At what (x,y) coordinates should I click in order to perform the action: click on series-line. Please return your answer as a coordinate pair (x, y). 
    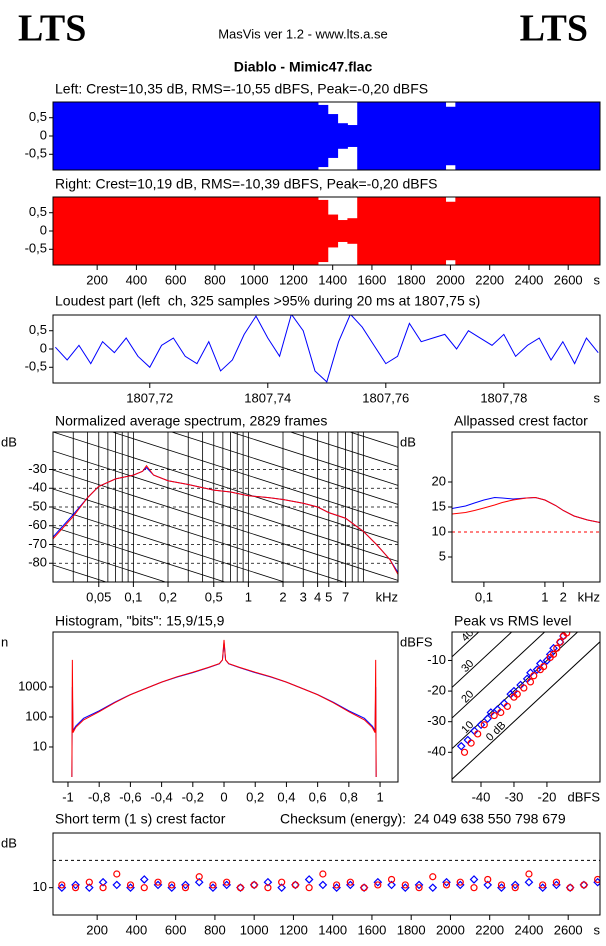
    Looking at the image, I should click on (225, 519).